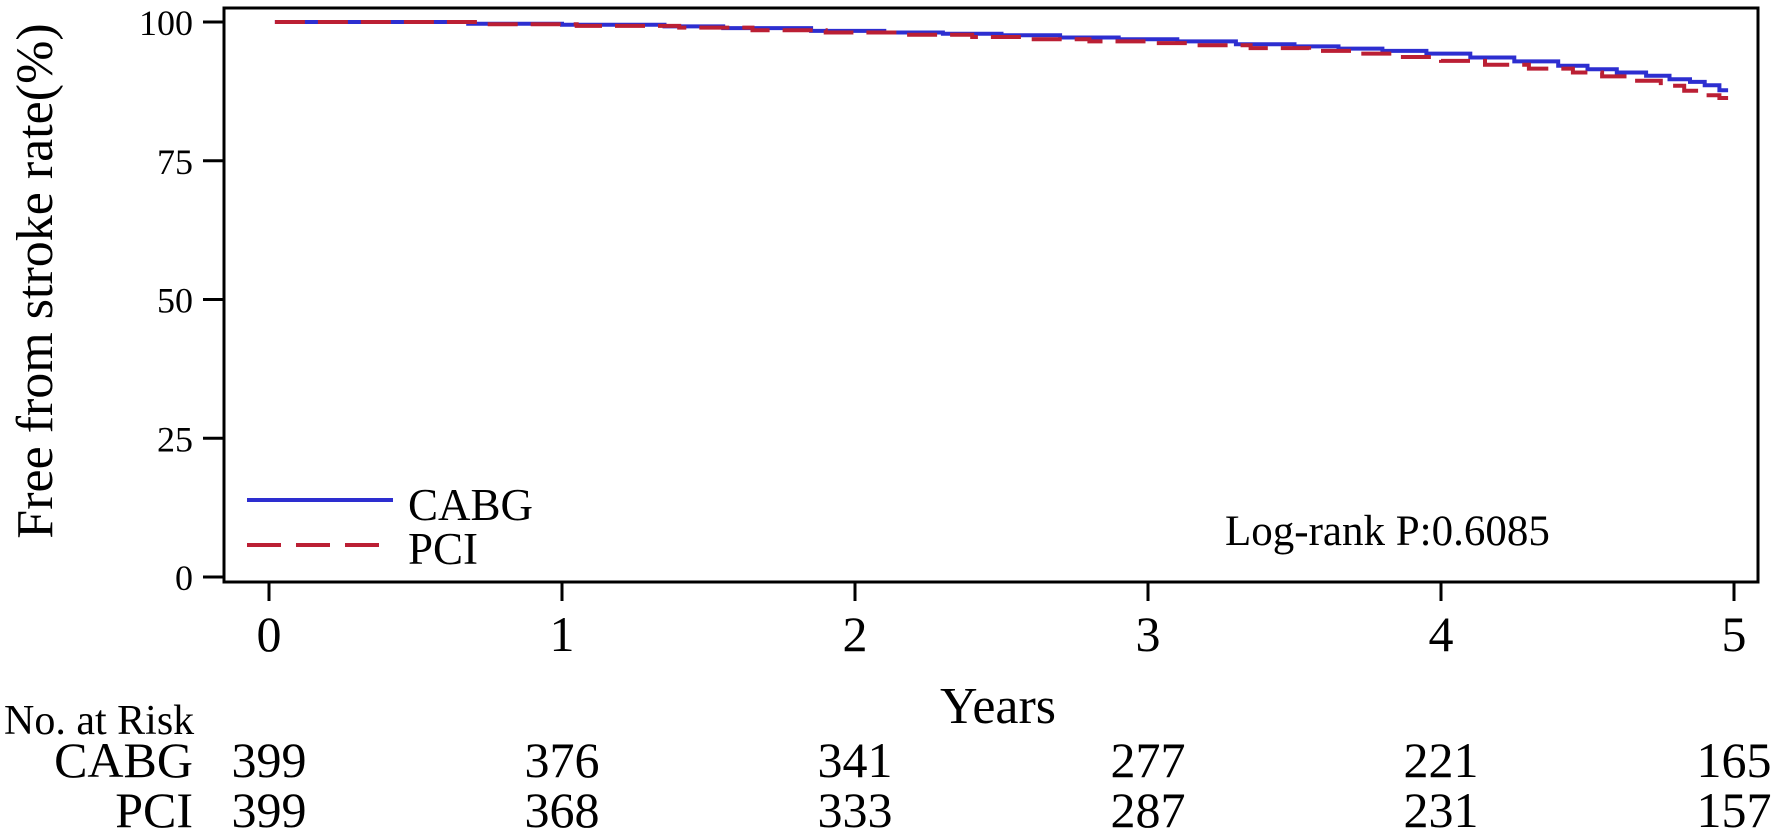 This screenshot has height=836, width=1772. I want to click on risk-value-cabg-2: 341, so click(855, 760).